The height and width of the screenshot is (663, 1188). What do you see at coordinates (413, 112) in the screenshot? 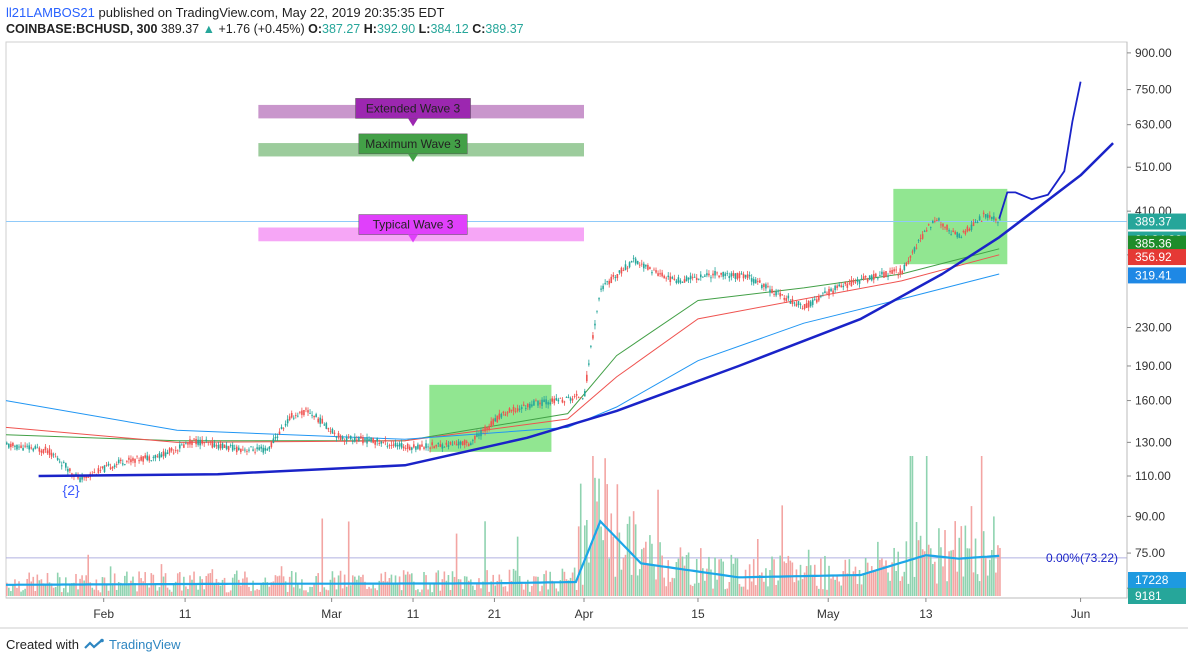
I see `callout-0: Extended Wave 3` at bounding box center [413, 112].